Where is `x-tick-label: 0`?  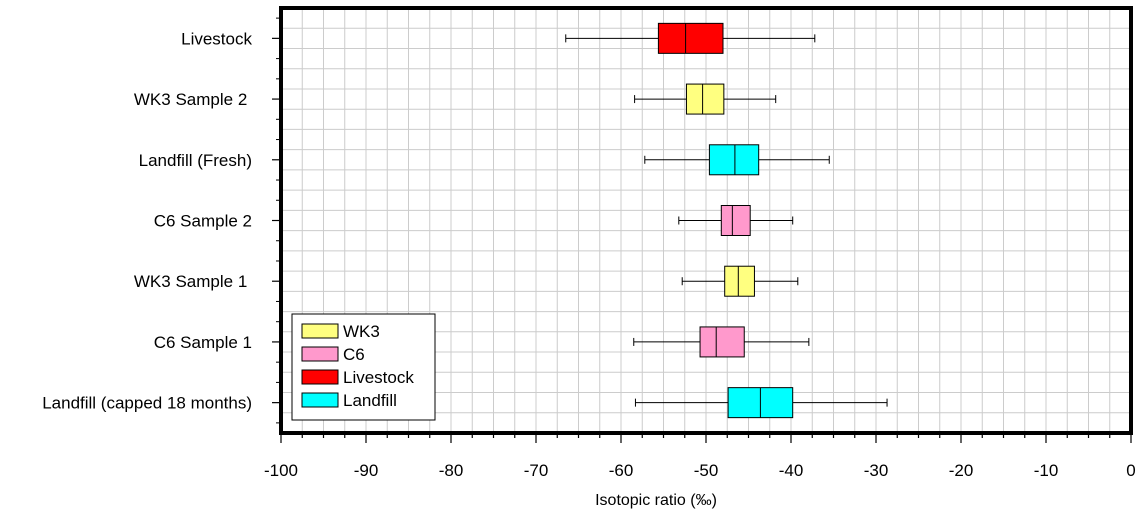 x-tick-label: 0 is located at coordinates (1130, 470).